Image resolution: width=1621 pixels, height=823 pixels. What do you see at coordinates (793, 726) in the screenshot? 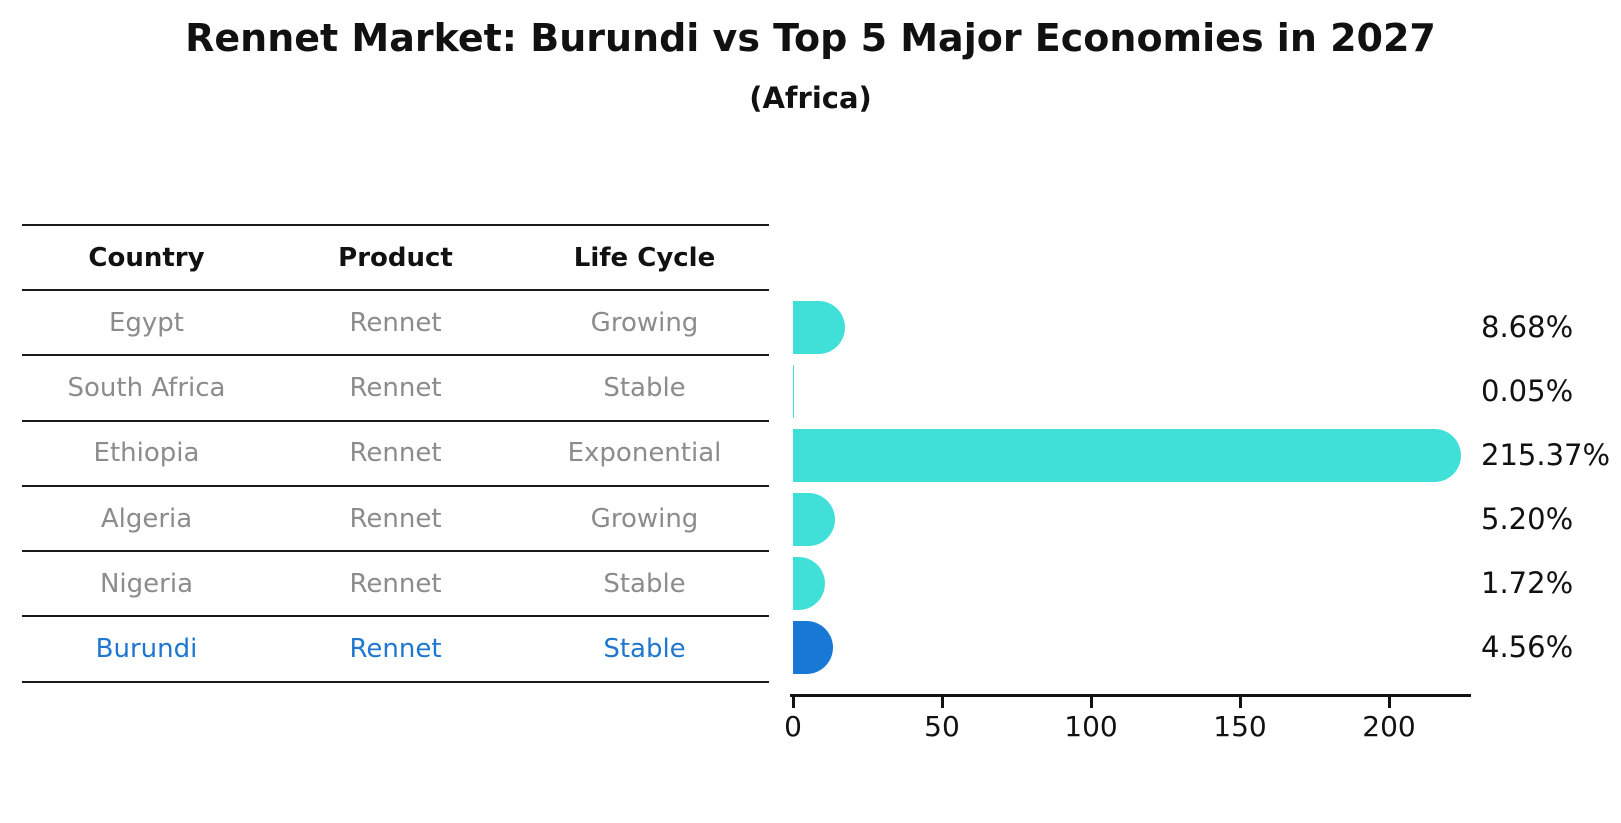
I see `tick-label: 0` at bounding box center [793, 726].